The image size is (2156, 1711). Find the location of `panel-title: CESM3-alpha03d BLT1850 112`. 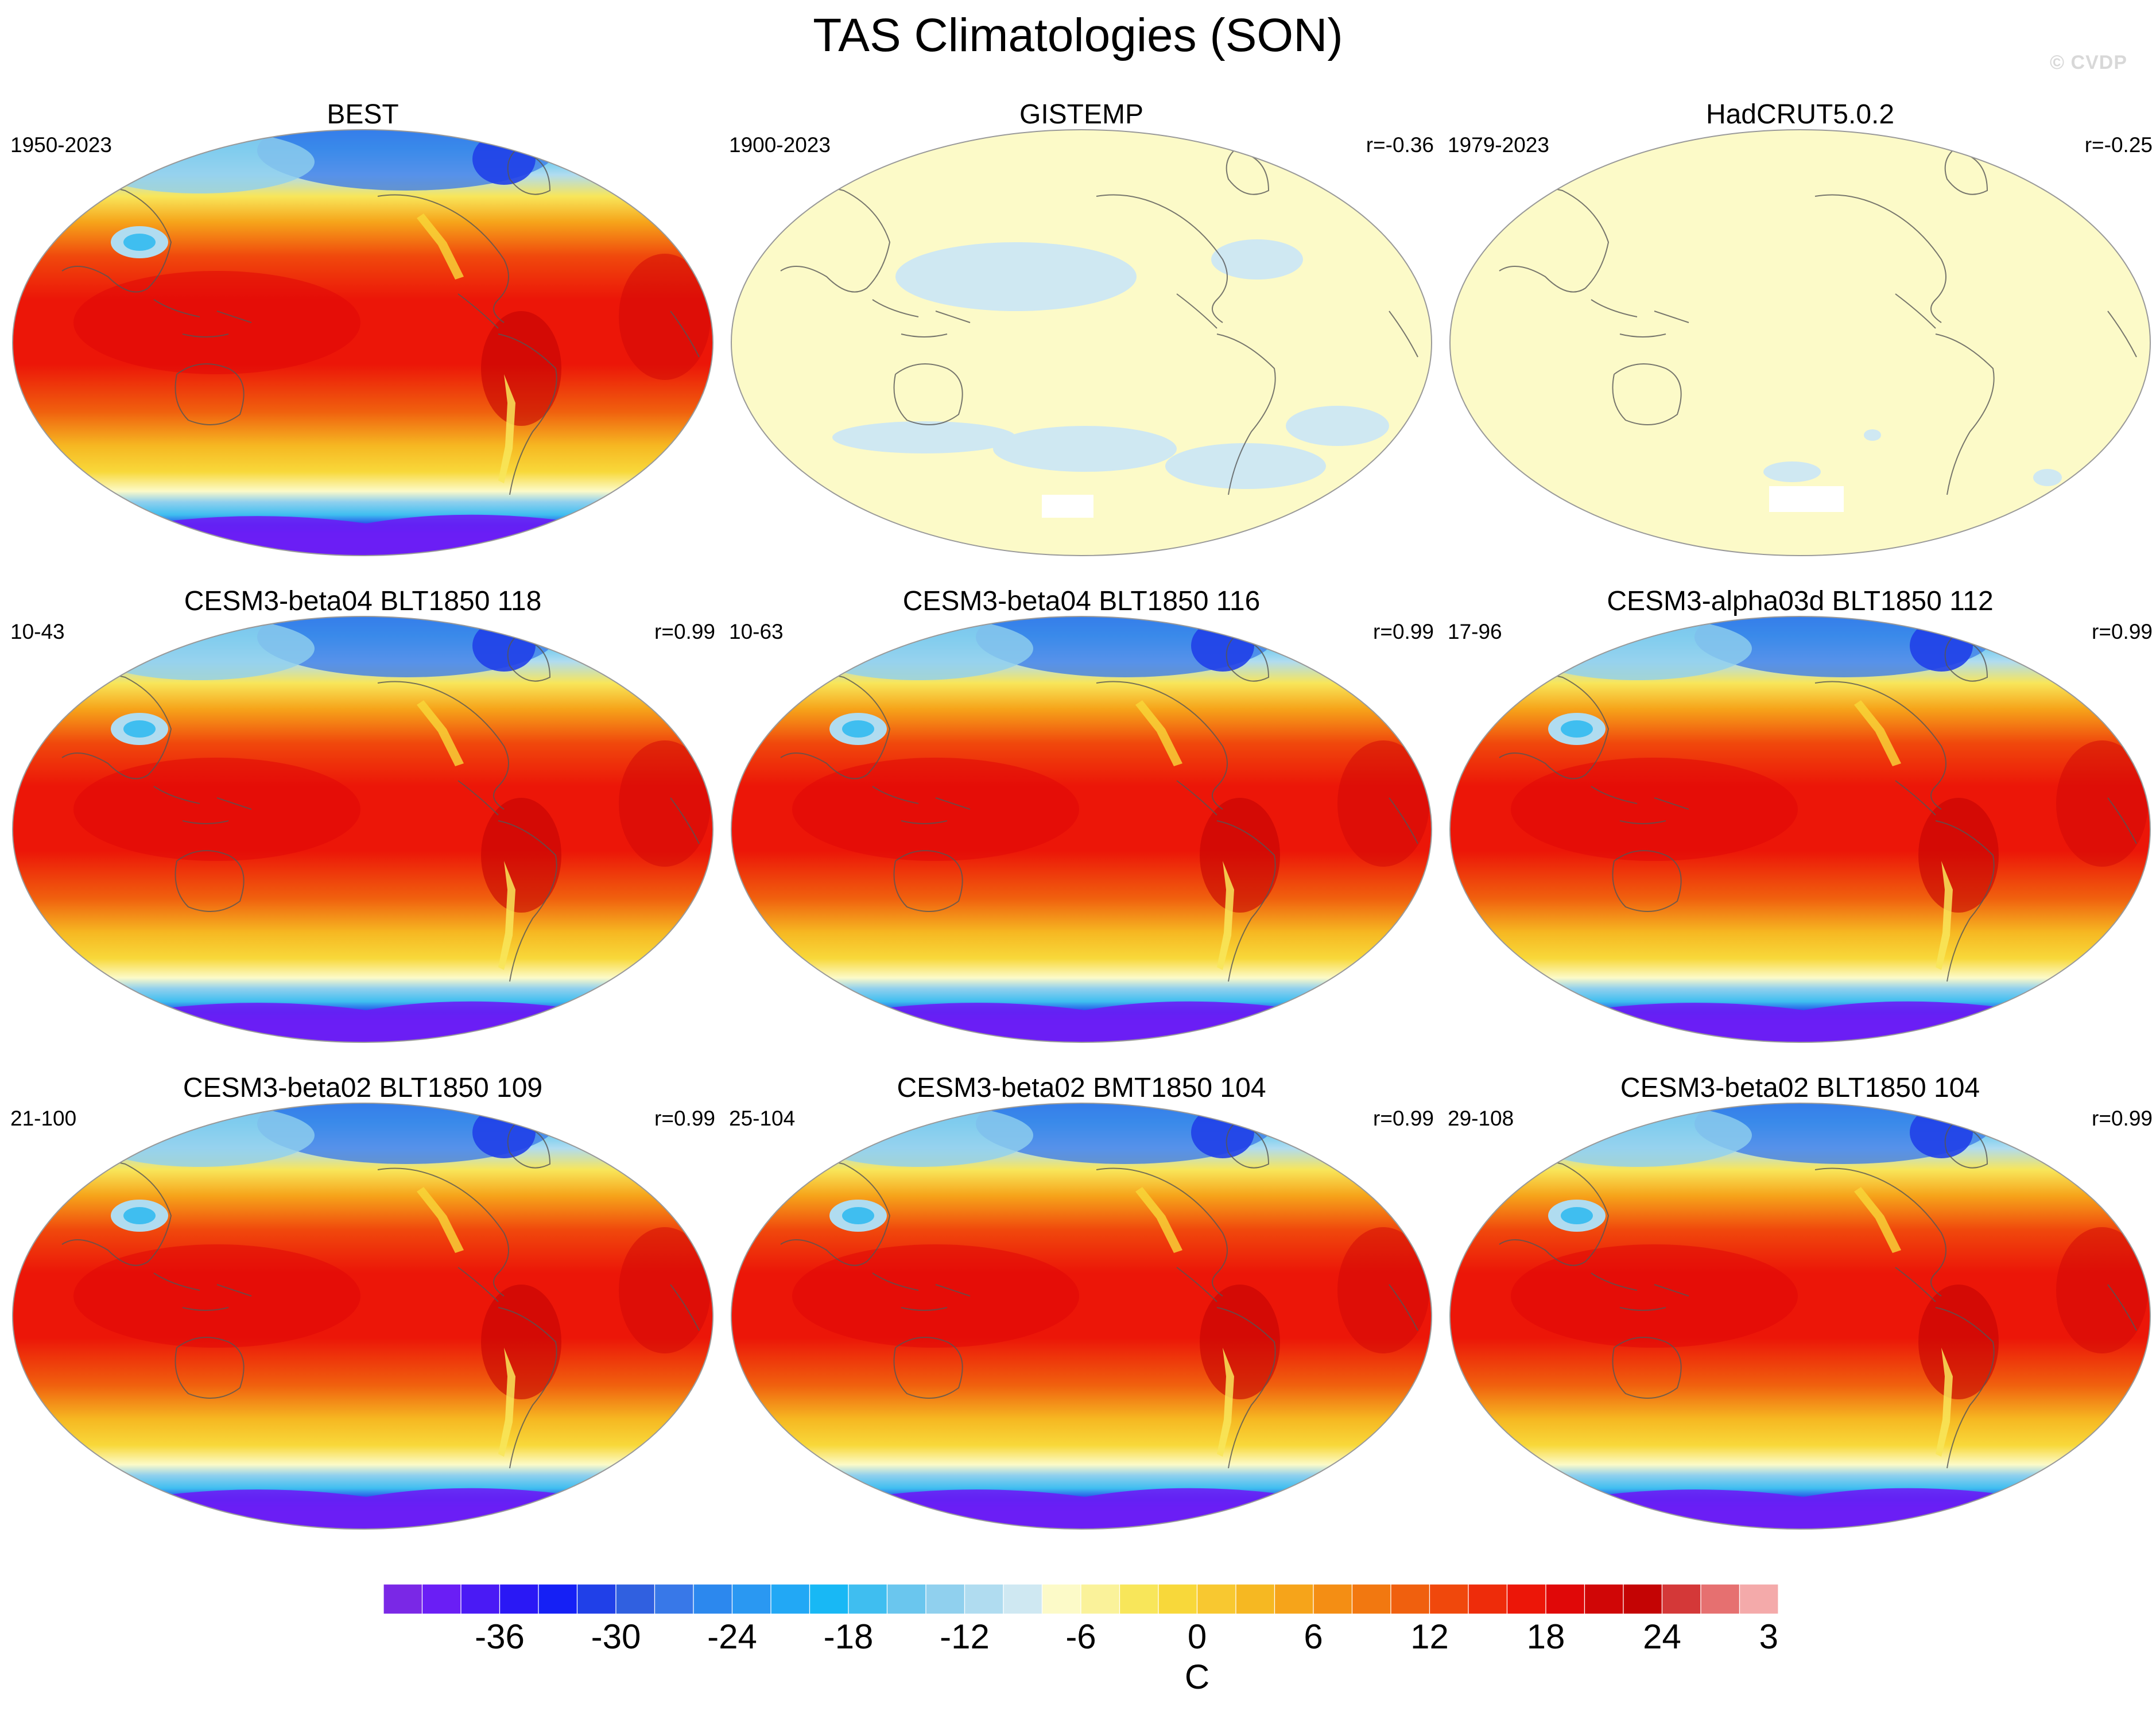

panel-title: CESM3-alpha03d BLT1850 112 is located at coordinates (1800, 601).